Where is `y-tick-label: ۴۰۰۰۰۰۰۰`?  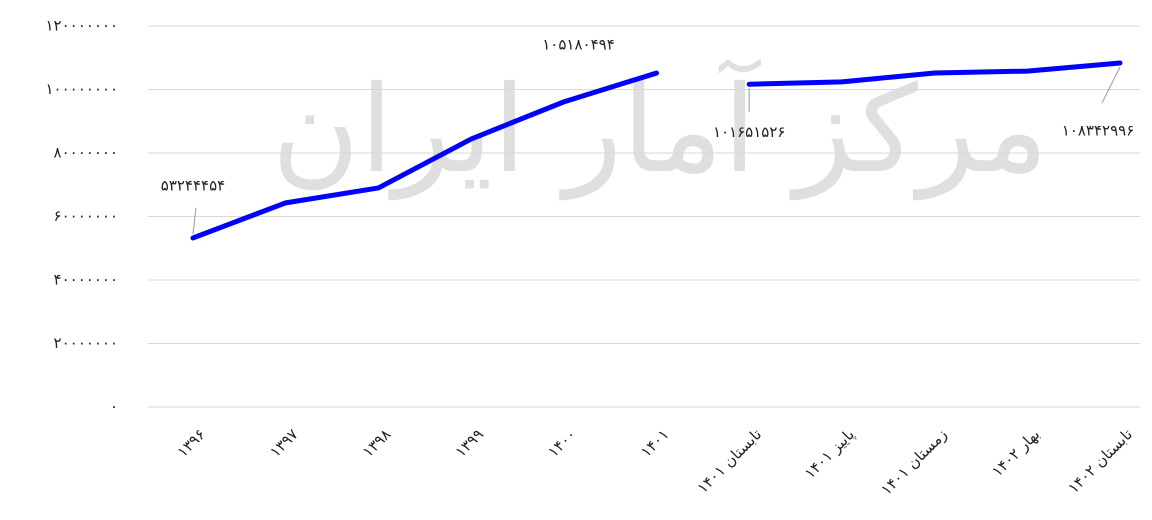 y-tick-label: ۴۰۰۰۰۰۰۰ is located at coordinates (86, 280).